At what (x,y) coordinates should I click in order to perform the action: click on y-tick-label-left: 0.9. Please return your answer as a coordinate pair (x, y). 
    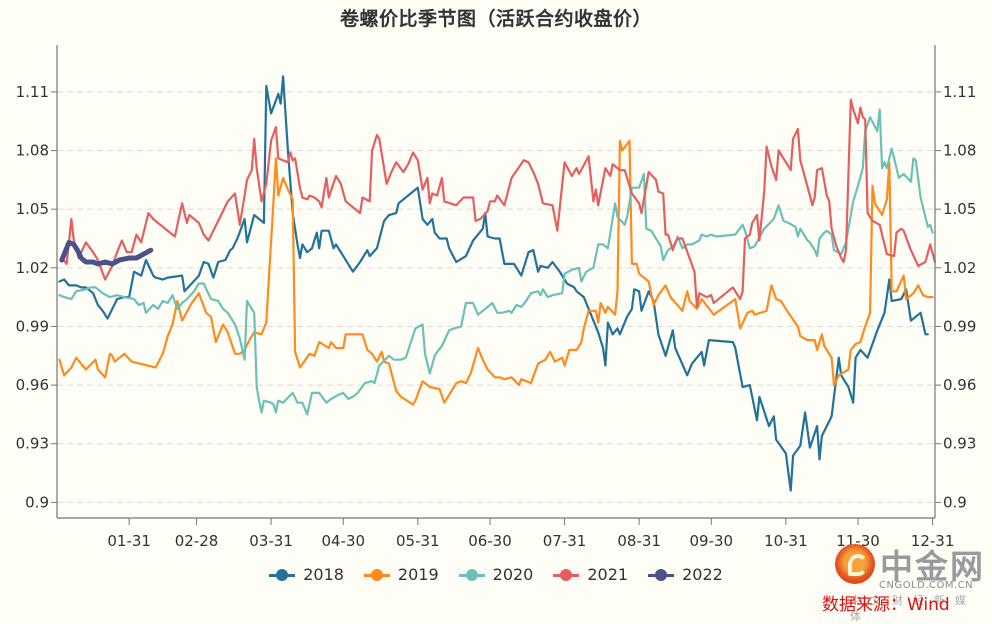
    Looking at the image, I should click on (37, 502).